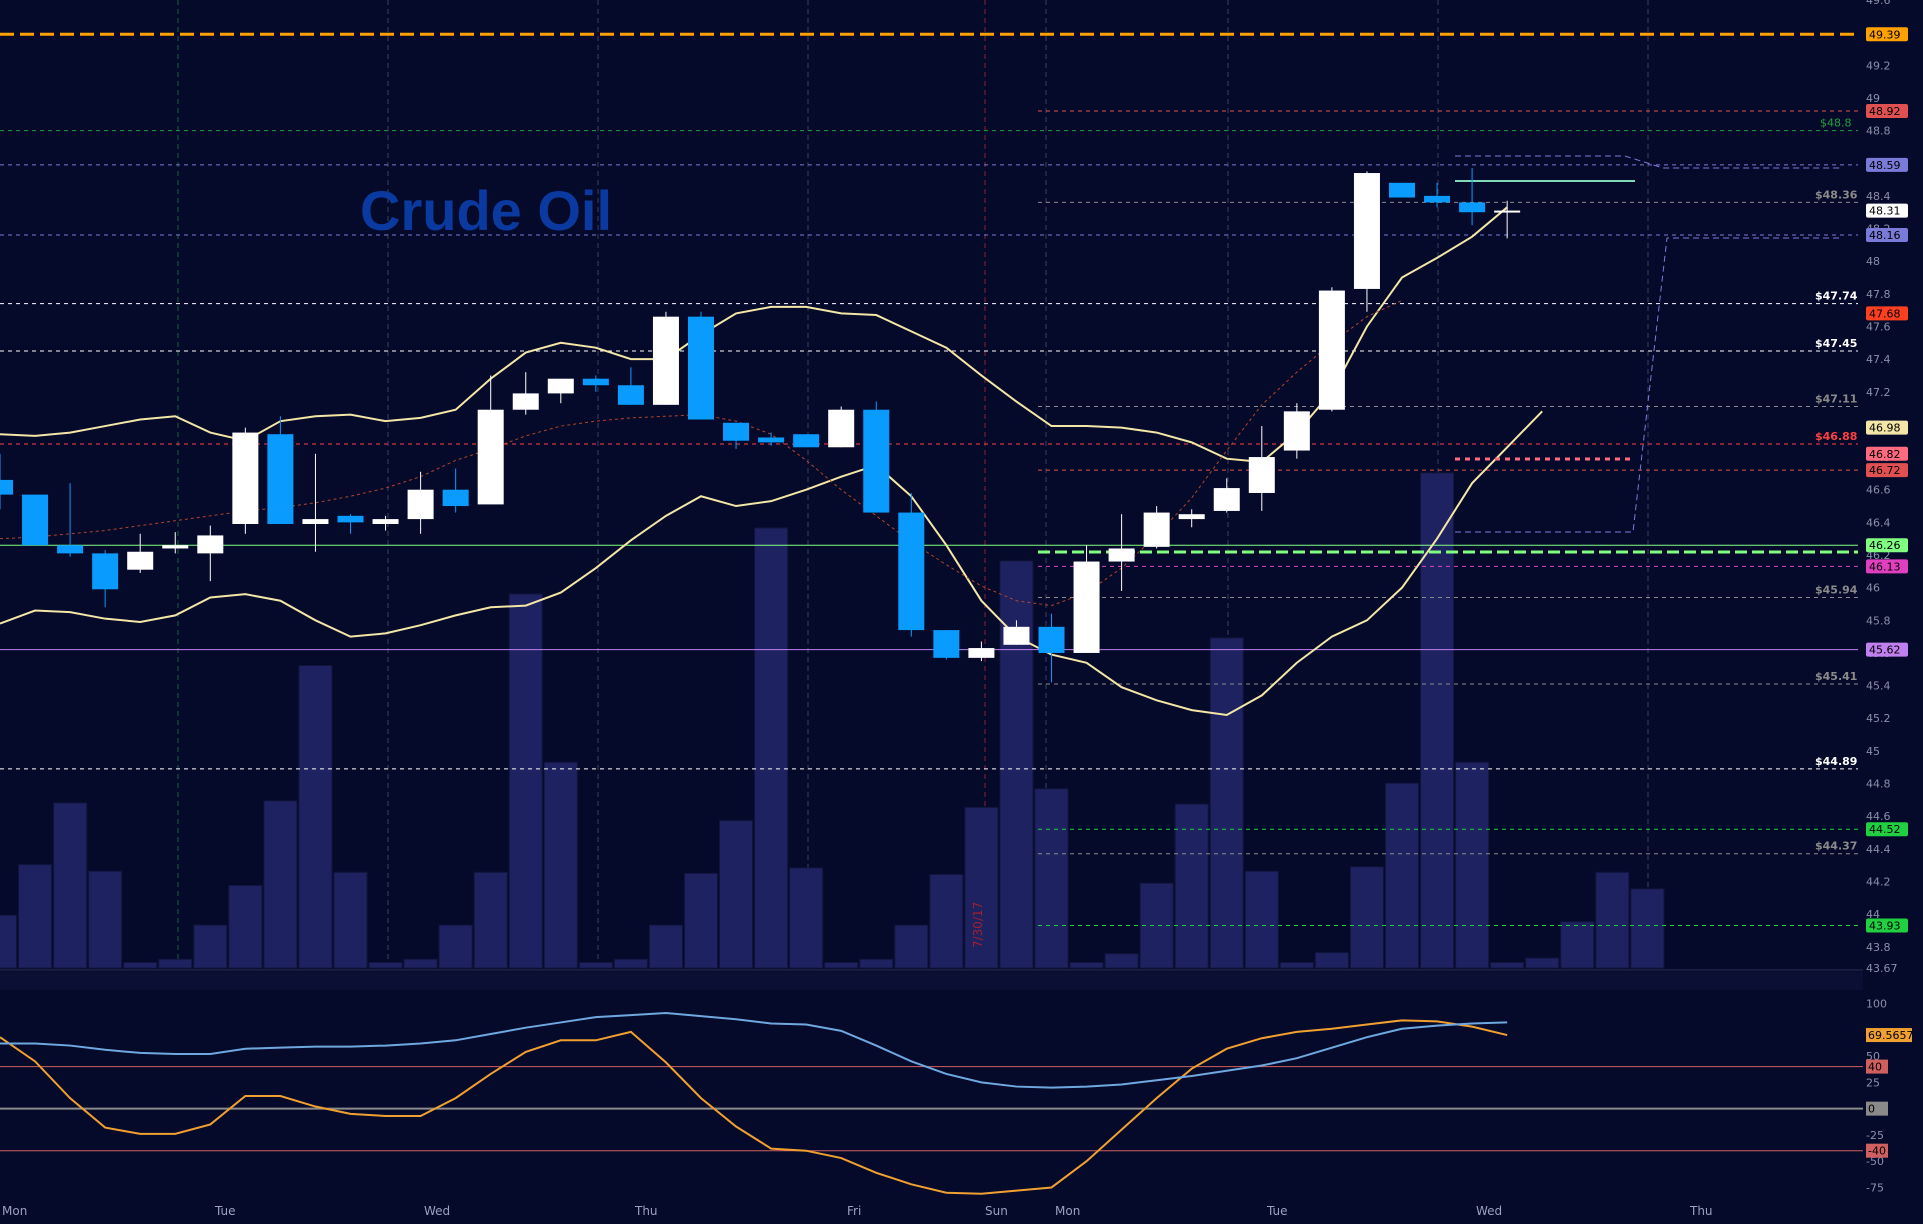  I want to click on price-tick-label: 46.6, so click(1878, 490).